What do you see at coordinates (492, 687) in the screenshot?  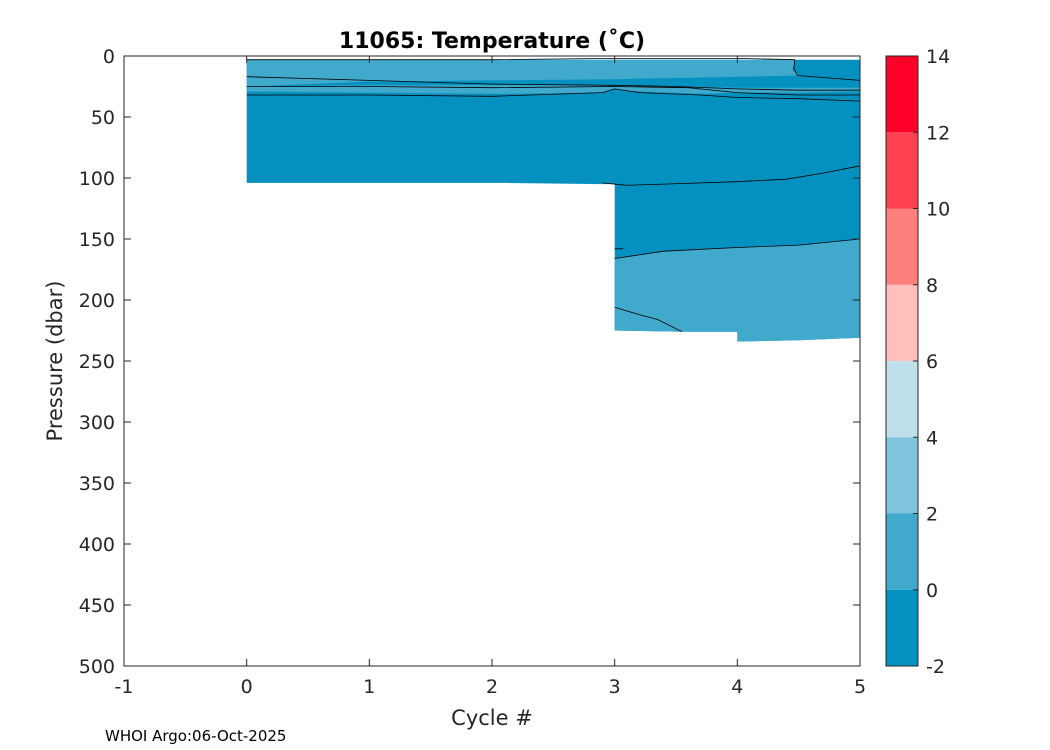 I see `x-tick-label: 2` at bounding box center [492, 687].